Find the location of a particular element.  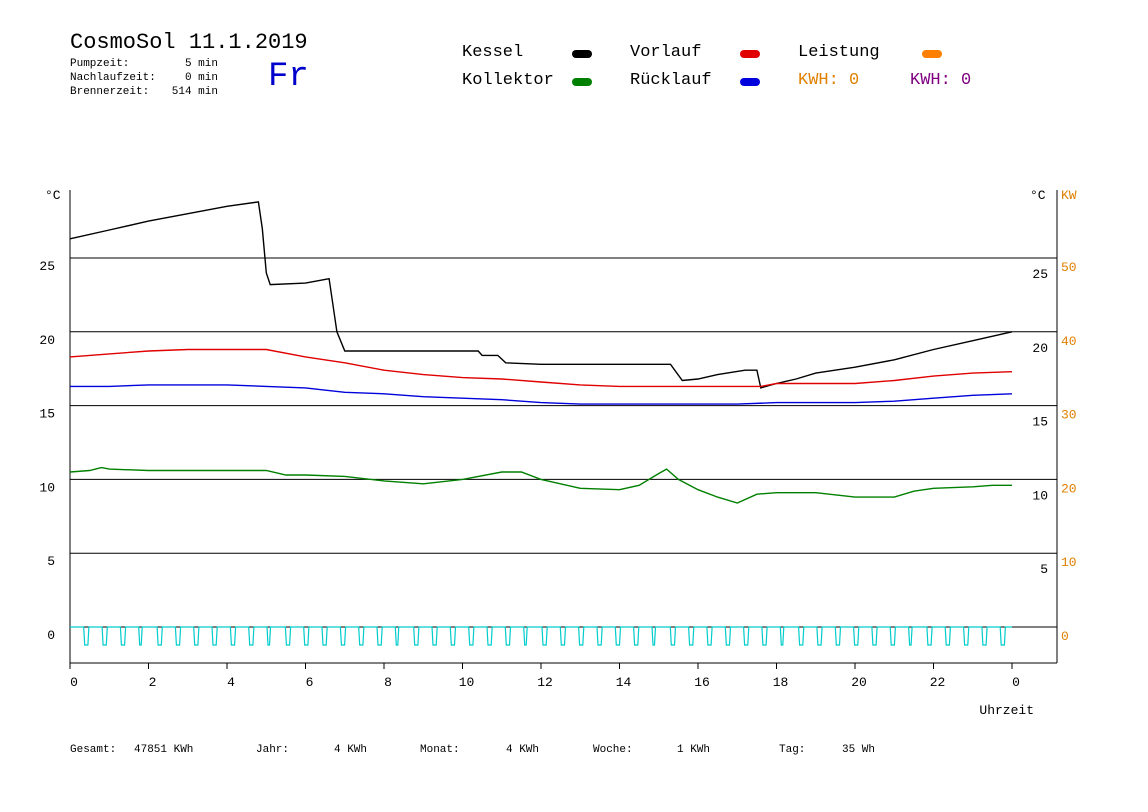

x-tick-label: 20 is located at coordinates (859, 682).